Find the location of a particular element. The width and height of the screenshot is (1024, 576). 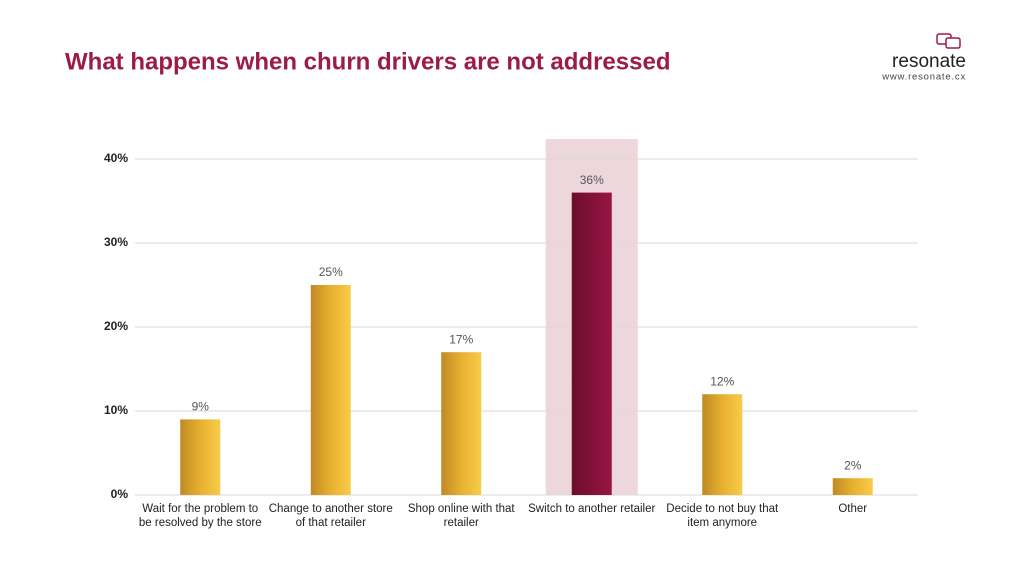

value-label: 2% is located at coordinates (853, 465).